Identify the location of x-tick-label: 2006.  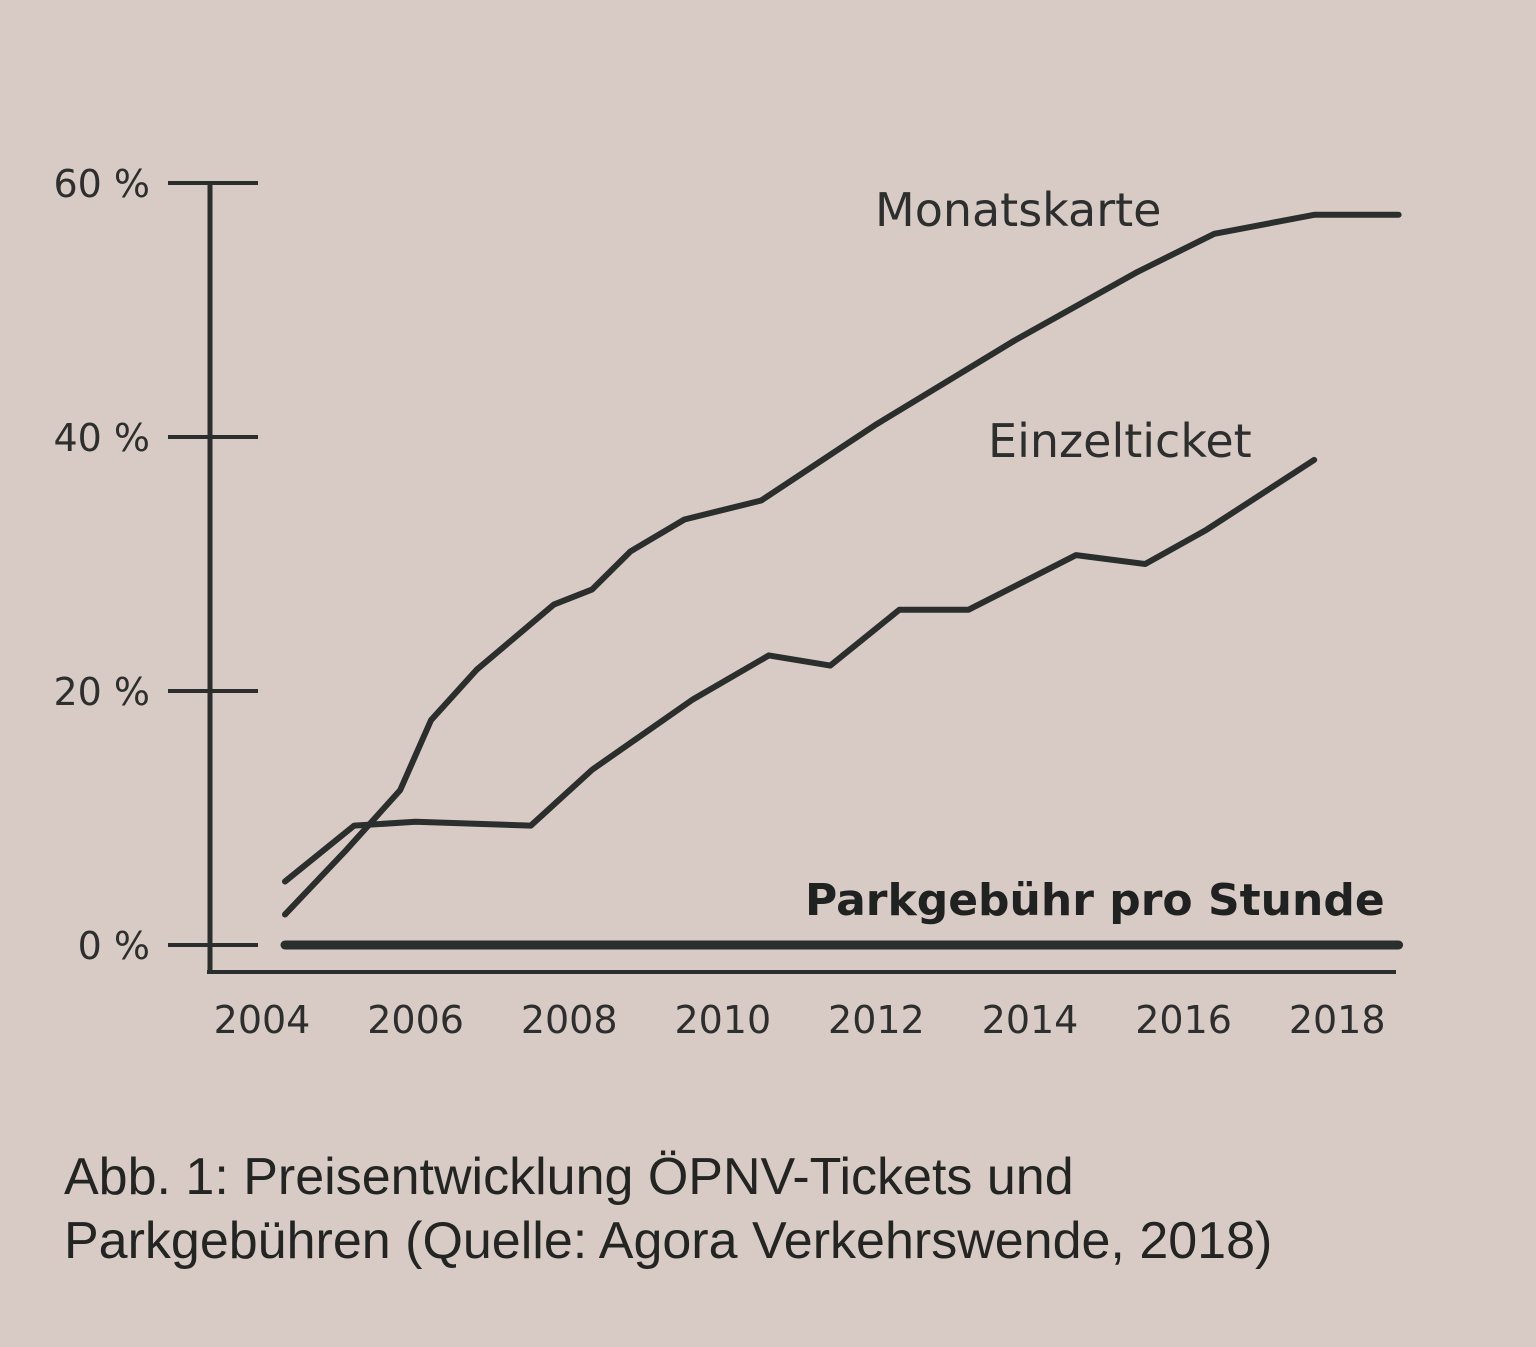
(415, 1020).